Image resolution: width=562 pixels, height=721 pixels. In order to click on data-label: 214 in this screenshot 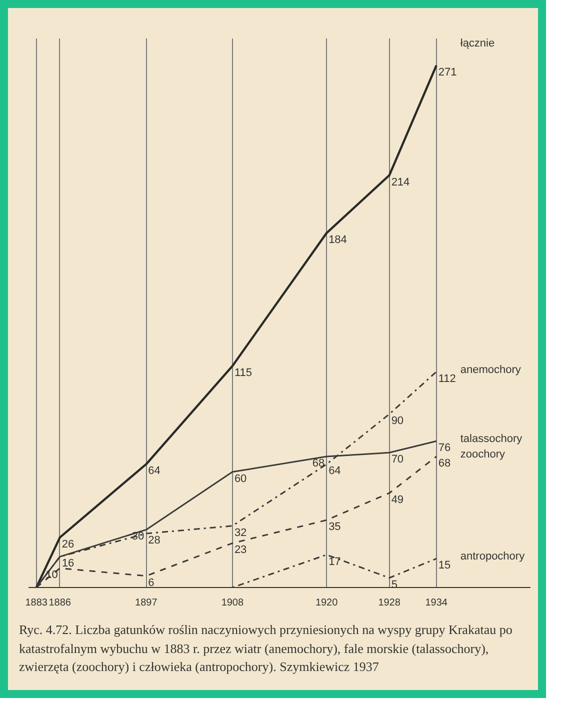, I will do `click(400, 182)`.